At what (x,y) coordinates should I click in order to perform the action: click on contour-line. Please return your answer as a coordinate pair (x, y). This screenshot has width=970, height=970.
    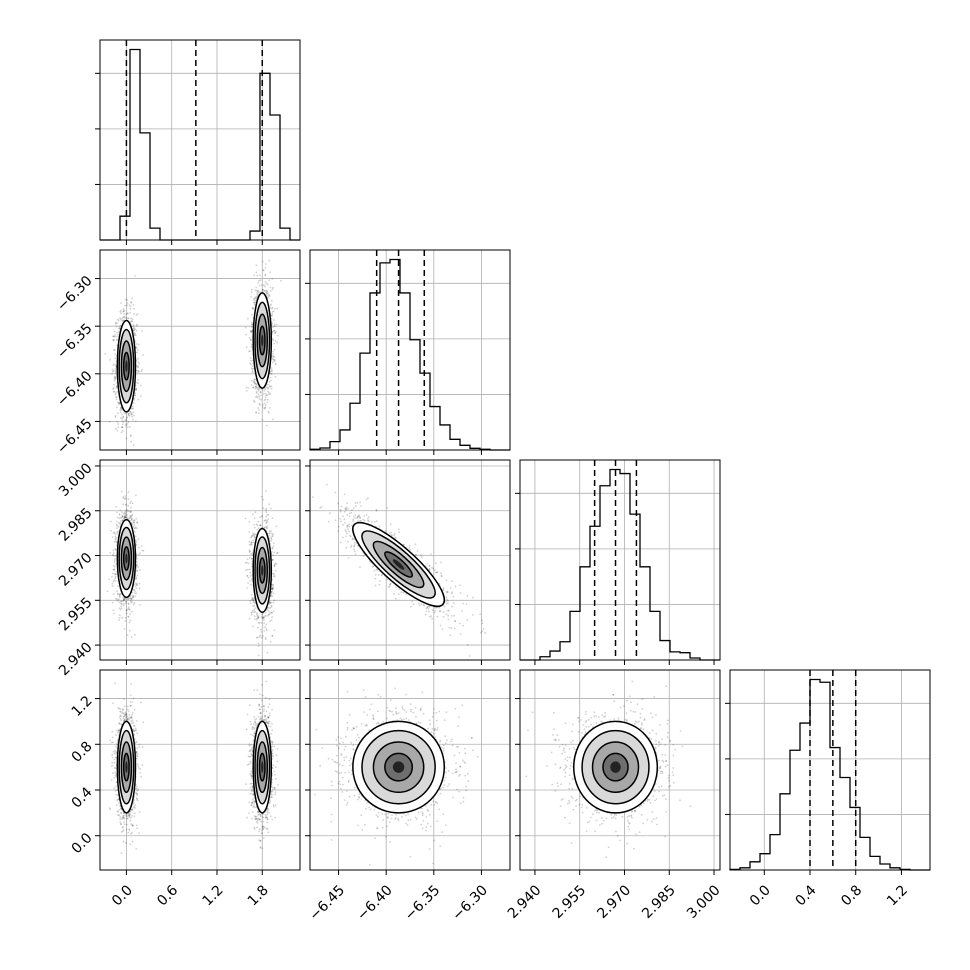
    Looking at the image, I should click on (126, 558).